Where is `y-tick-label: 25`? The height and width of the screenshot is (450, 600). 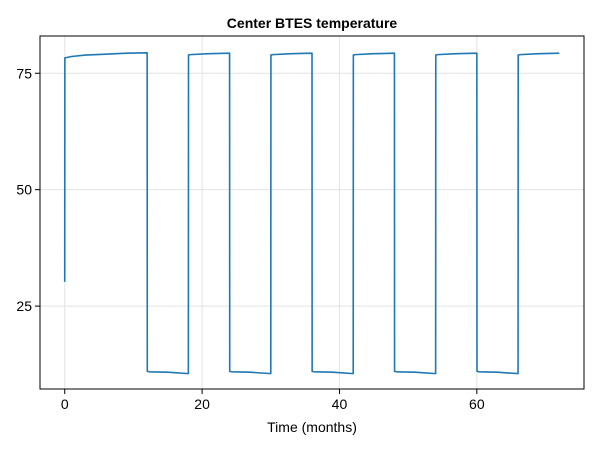 y-tick-label: 25 is located at coordinates (24, 306).